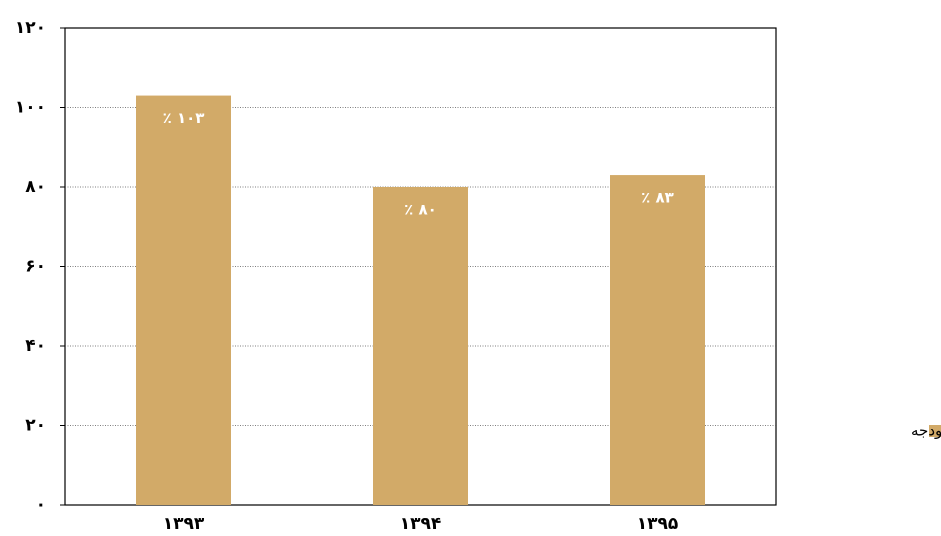  Describe the element at coordinates (421, 524) in the screenshot. I see `x-tick-label: ۱۳۹۴` at that location.